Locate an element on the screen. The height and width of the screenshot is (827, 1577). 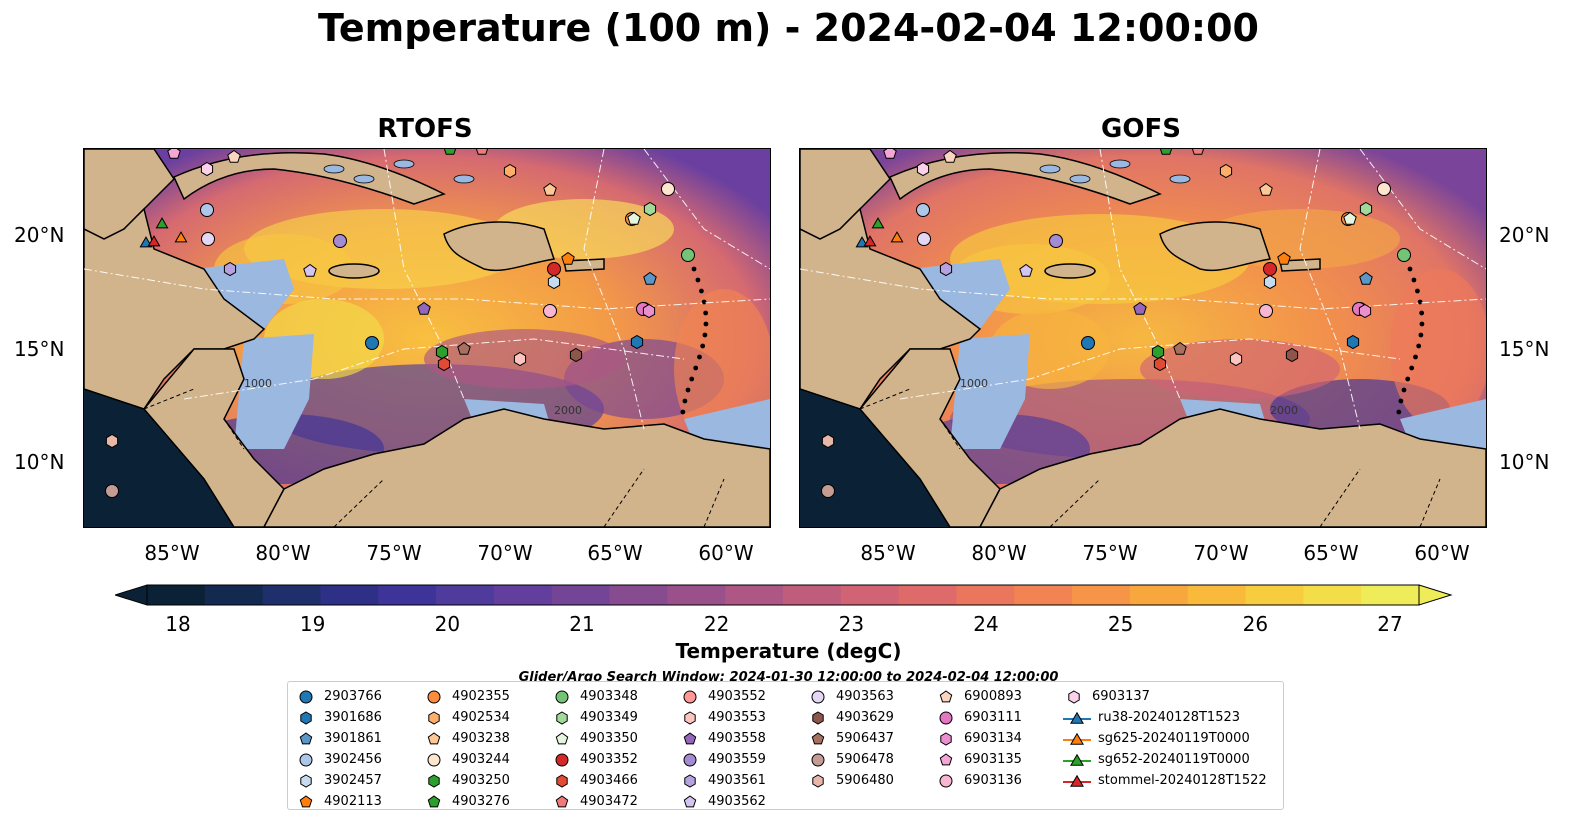
legend-item: 3902456 is located at coordinates (338, 759).